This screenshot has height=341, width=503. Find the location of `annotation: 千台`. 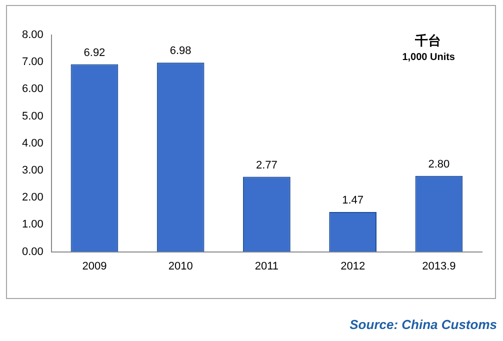

annotation: 千台 is located at coordinates (428, 41).